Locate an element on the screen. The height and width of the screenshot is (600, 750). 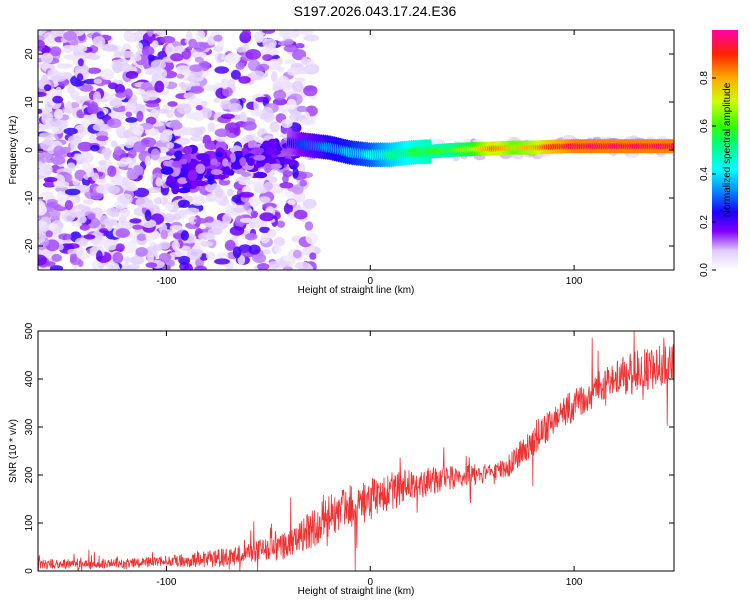
spectrogram-ytick-label: -20 is located at coordinates (29, 245).